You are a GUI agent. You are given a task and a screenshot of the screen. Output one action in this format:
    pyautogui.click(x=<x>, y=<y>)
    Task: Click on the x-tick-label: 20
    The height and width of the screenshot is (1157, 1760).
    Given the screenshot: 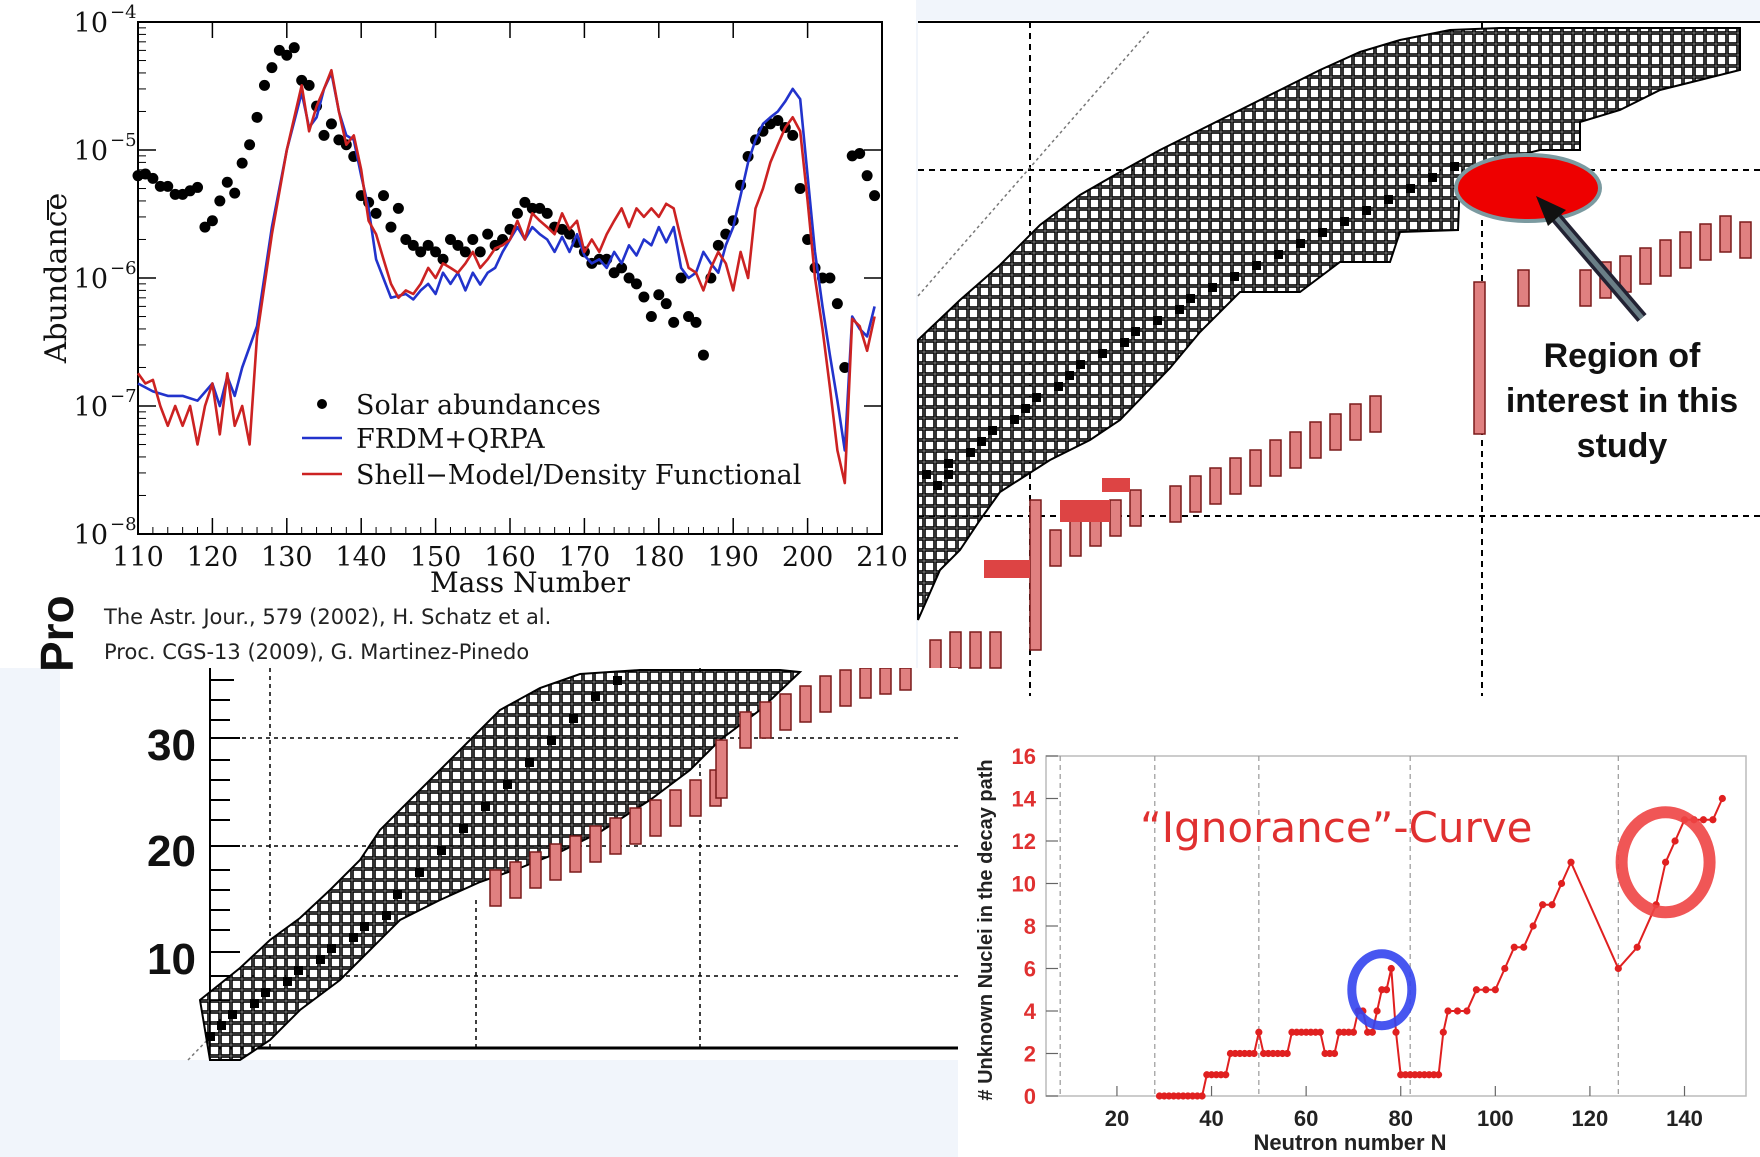 What is the action you would take?
    pyautogui.click(x=1117, y=1118)
    